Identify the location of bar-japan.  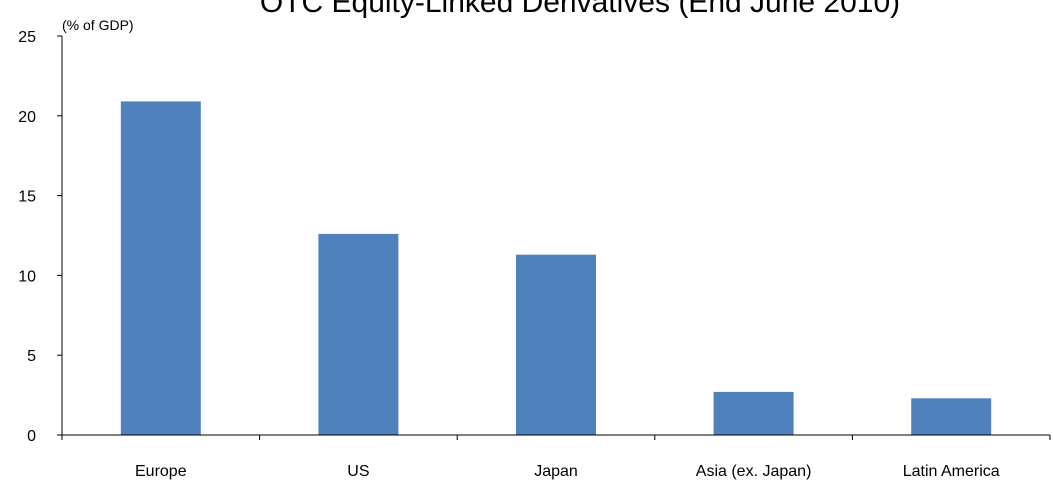
(556, 344).